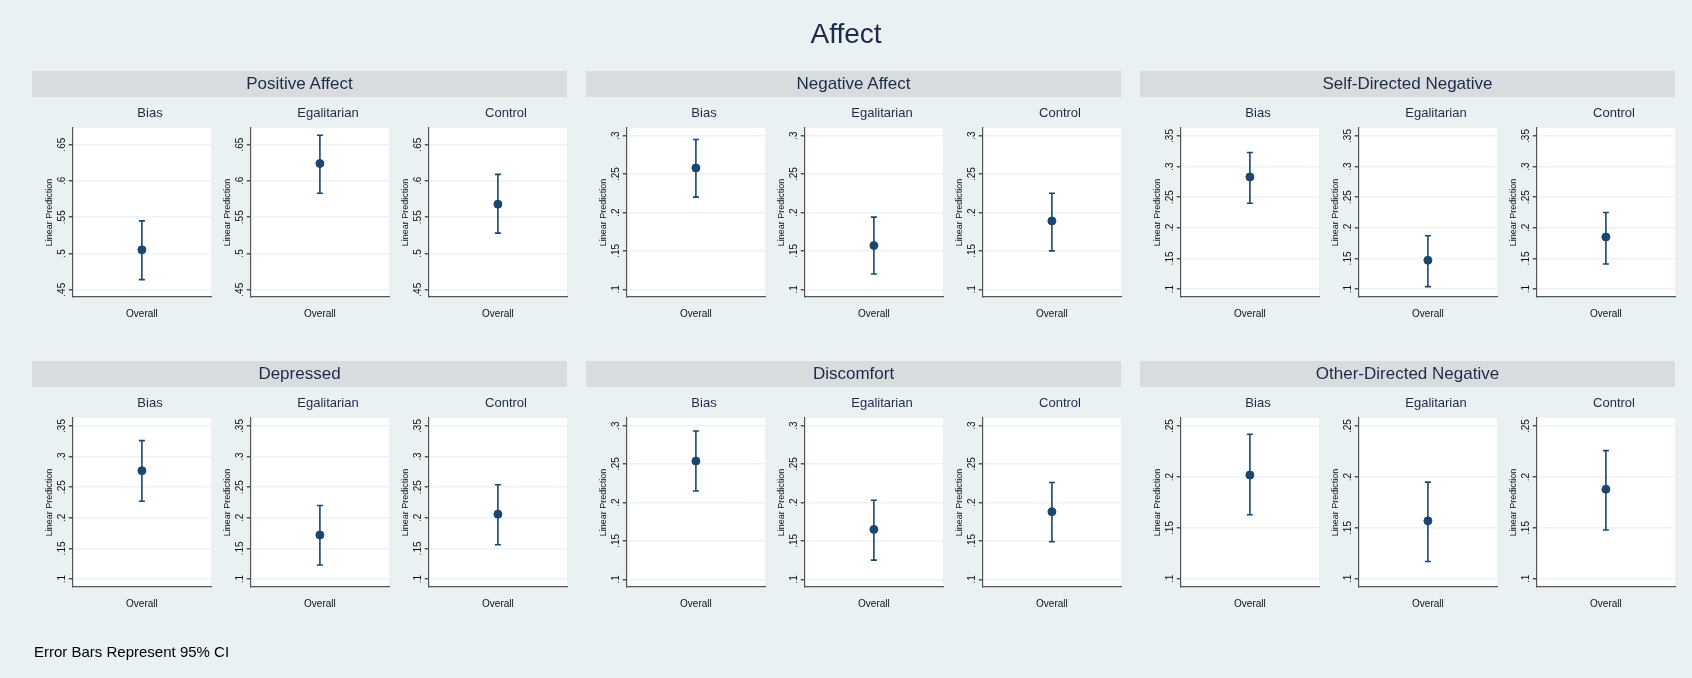 Image resolution: width=1692 pixels, height=678 pixels. What do you see at coordinates (299, 84) in the screenshot?
I see `text: Positive Affect` at bounding box center [299, 84].